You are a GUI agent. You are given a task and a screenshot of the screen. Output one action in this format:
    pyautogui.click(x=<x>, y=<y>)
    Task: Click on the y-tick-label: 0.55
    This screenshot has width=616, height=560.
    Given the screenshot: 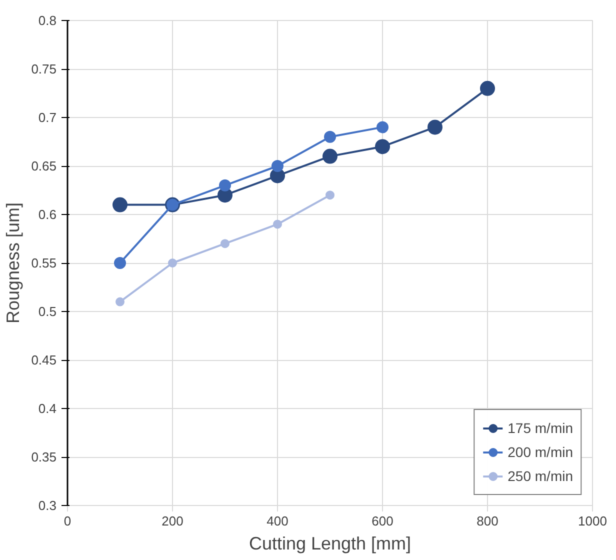 What is the action you would take?
    pyautogui.click(x=44, y=263)
    